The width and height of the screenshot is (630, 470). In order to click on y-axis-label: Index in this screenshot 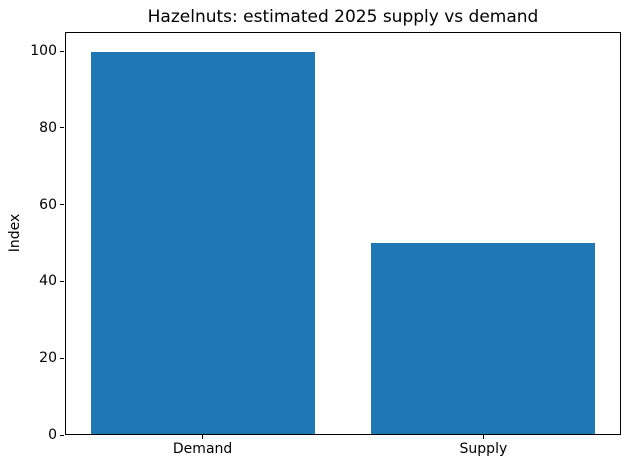, I will do `click(15, 233)`.